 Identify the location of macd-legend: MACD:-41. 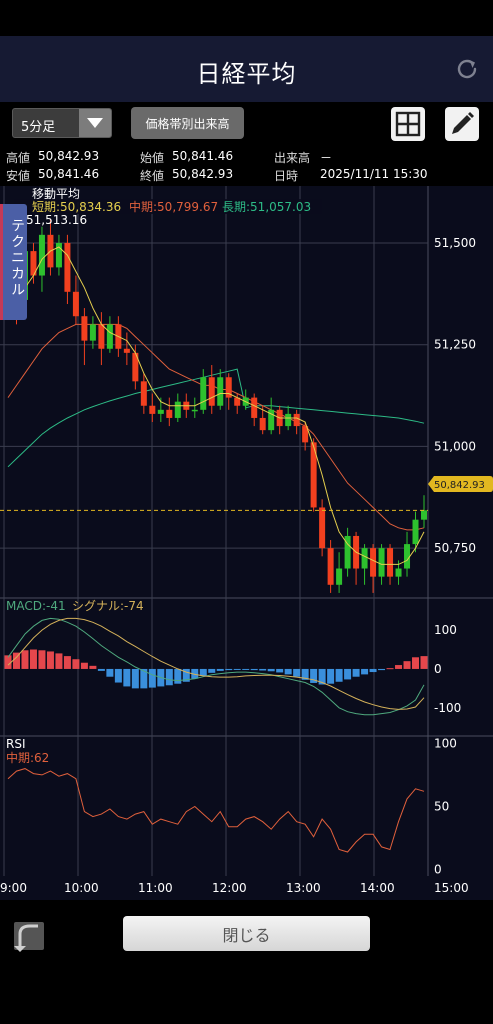
(36, 606).